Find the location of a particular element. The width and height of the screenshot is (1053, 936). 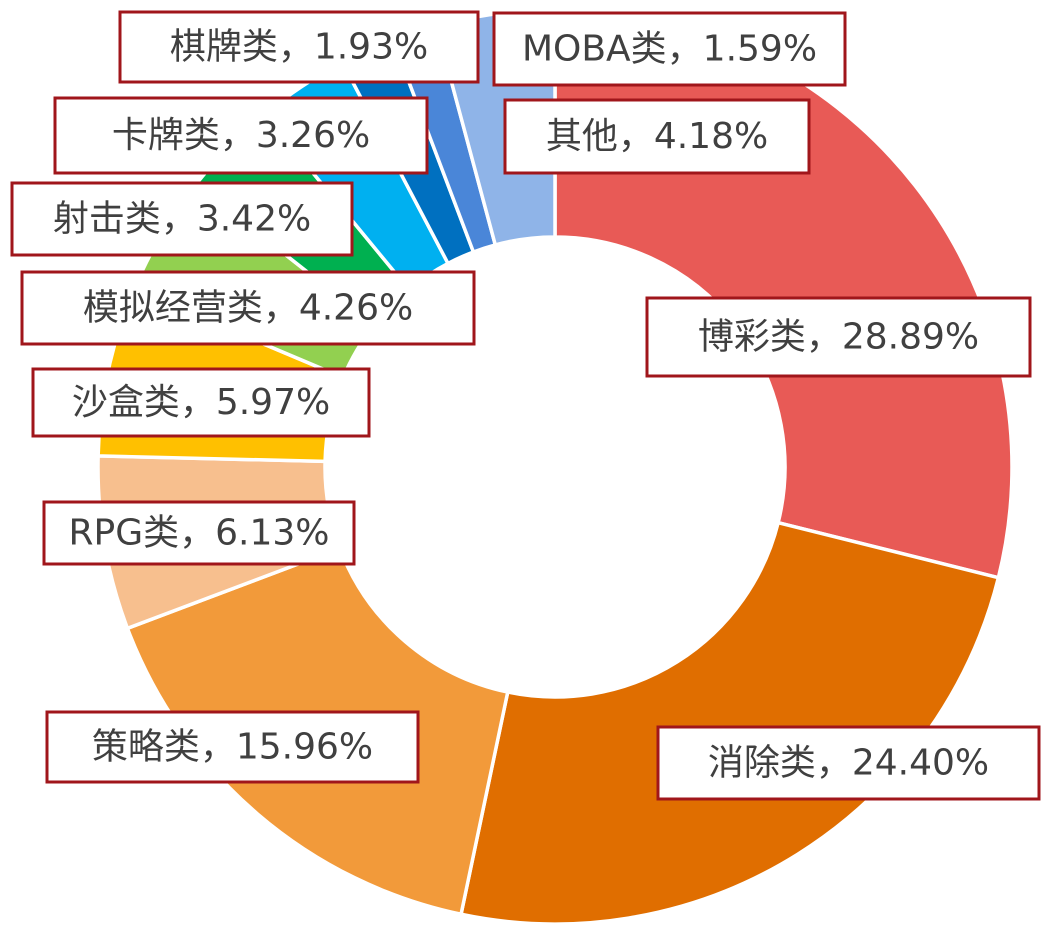

data-label-11: 其他，4.18% is located at coordinates (657, 136).